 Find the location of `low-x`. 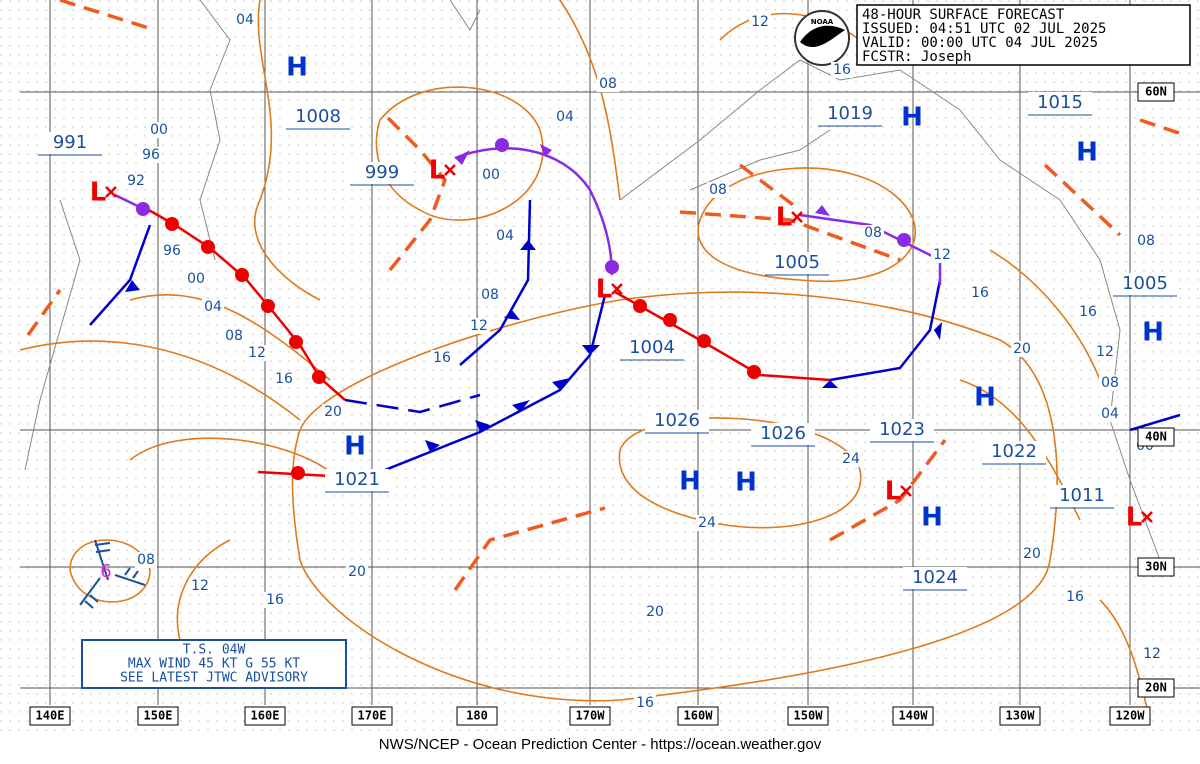

low-x is located at coordinates (1147, 517).